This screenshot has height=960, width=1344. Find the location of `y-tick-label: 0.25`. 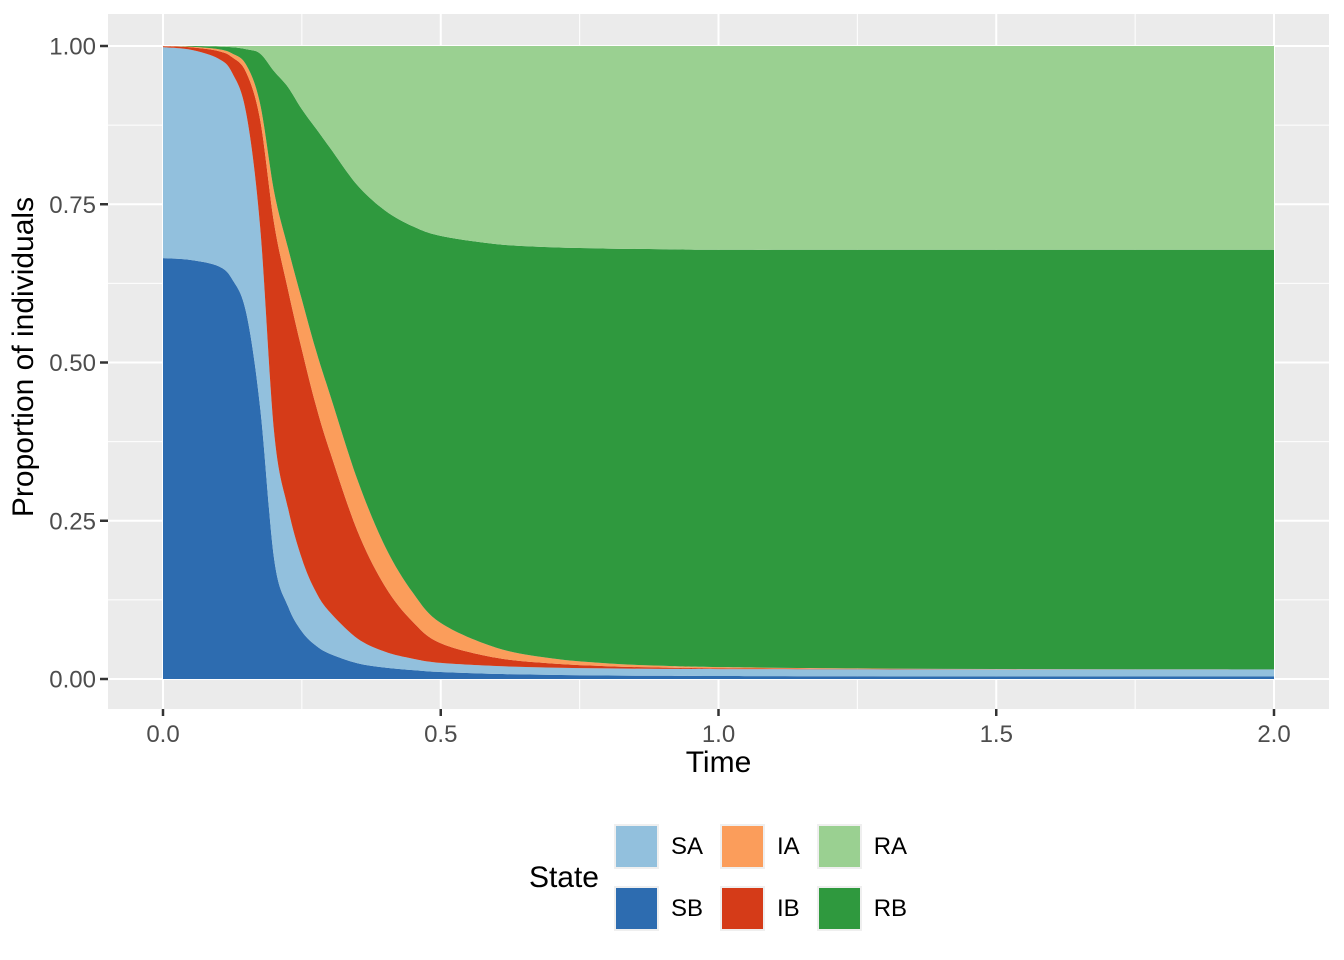

y-tick-label: 0.25 is located at coordinates (72, 521).